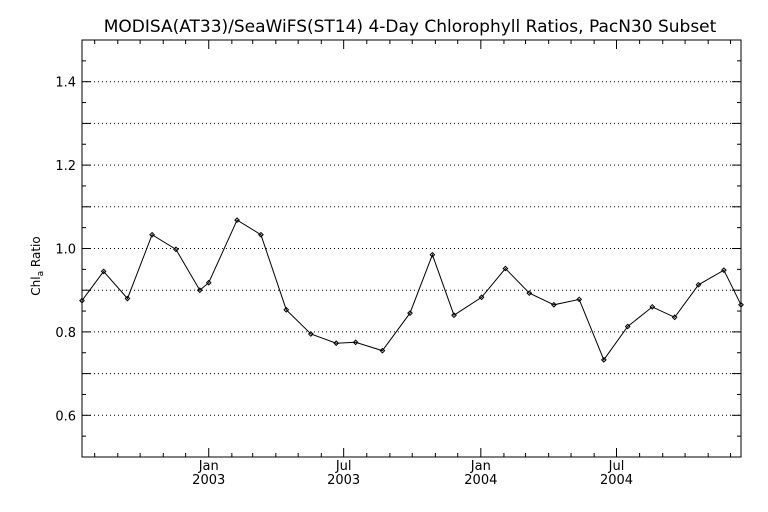 The height and width of the screenshot is (512, 768). Describe the element at coordinates (65, 166) in the screenshot. I see `y-tick-label: 1.2` at that location.